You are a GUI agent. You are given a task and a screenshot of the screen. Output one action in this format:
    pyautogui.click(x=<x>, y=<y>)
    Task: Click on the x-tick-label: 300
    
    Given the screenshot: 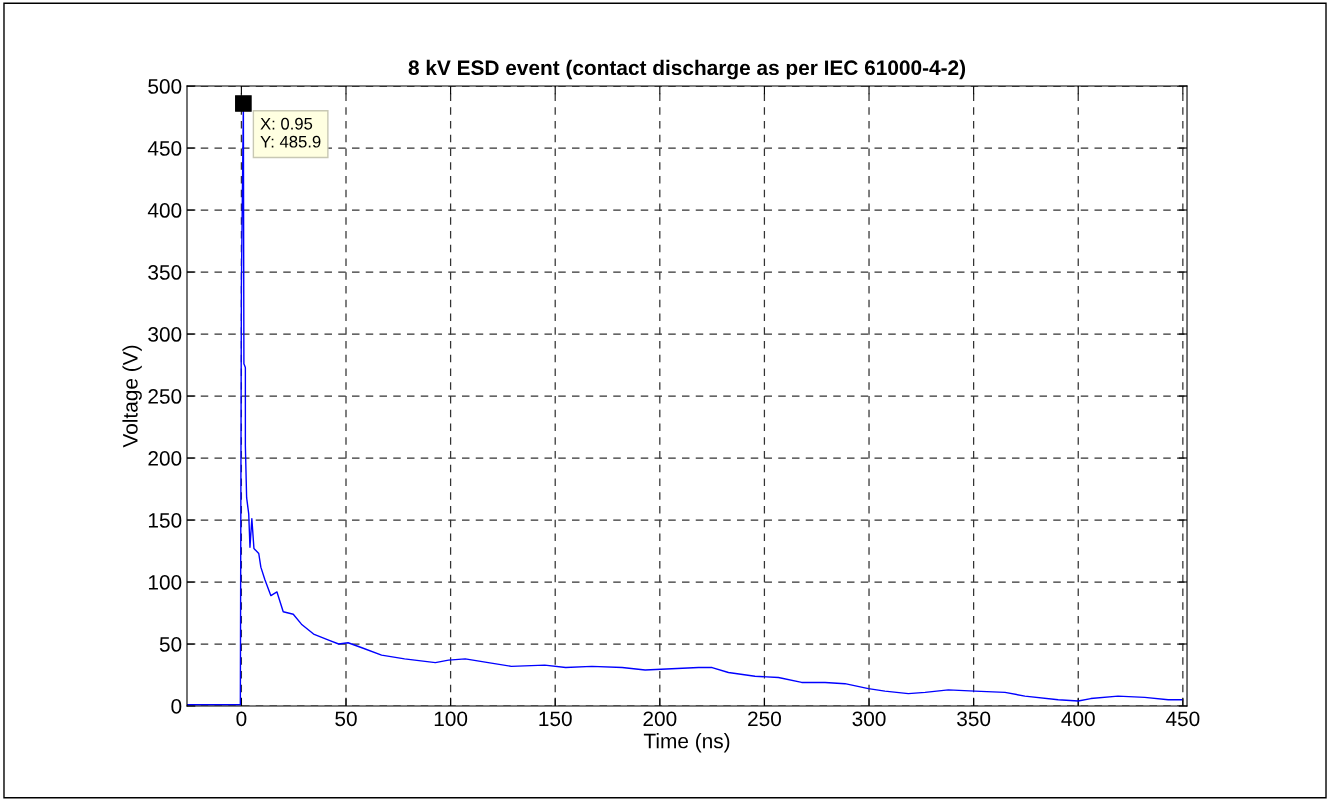 What is the action you would take?
    pyautogui.click(x=869, y=719)
    